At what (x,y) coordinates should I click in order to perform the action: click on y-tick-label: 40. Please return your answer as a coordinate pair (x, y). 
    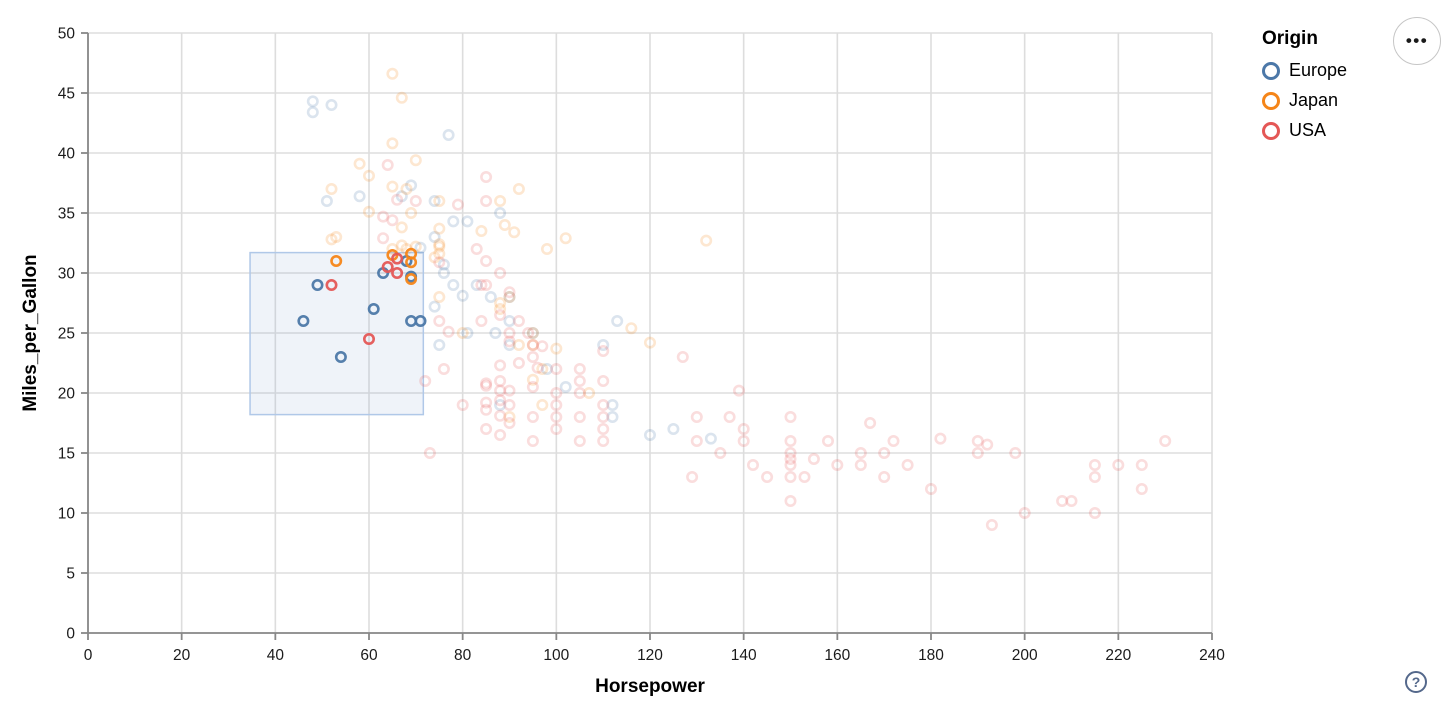
    Looking at the image, I should click on (67, 154).